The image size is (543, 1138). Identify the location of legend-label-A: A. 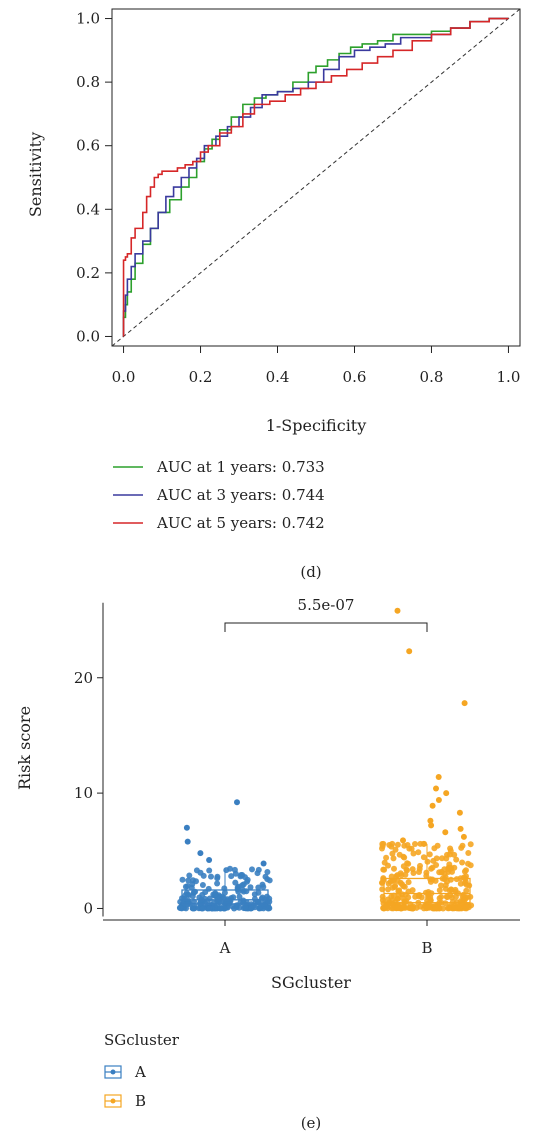
(140, 1072).